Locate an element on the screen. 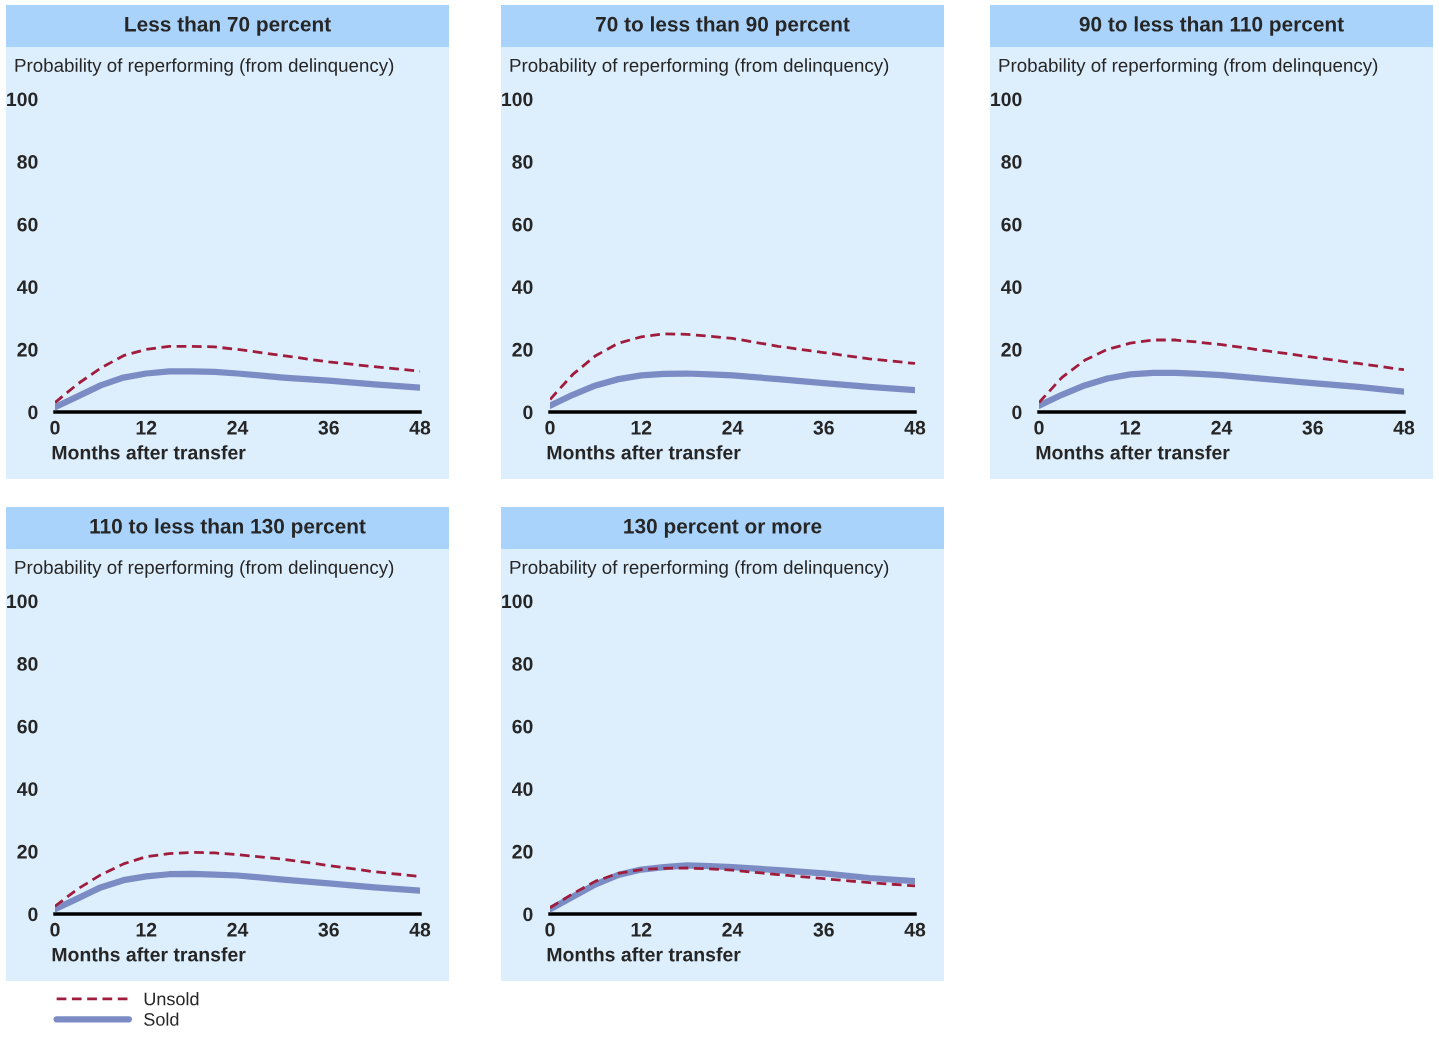  legend-label: Unsold is located at coordinates (171, 999).